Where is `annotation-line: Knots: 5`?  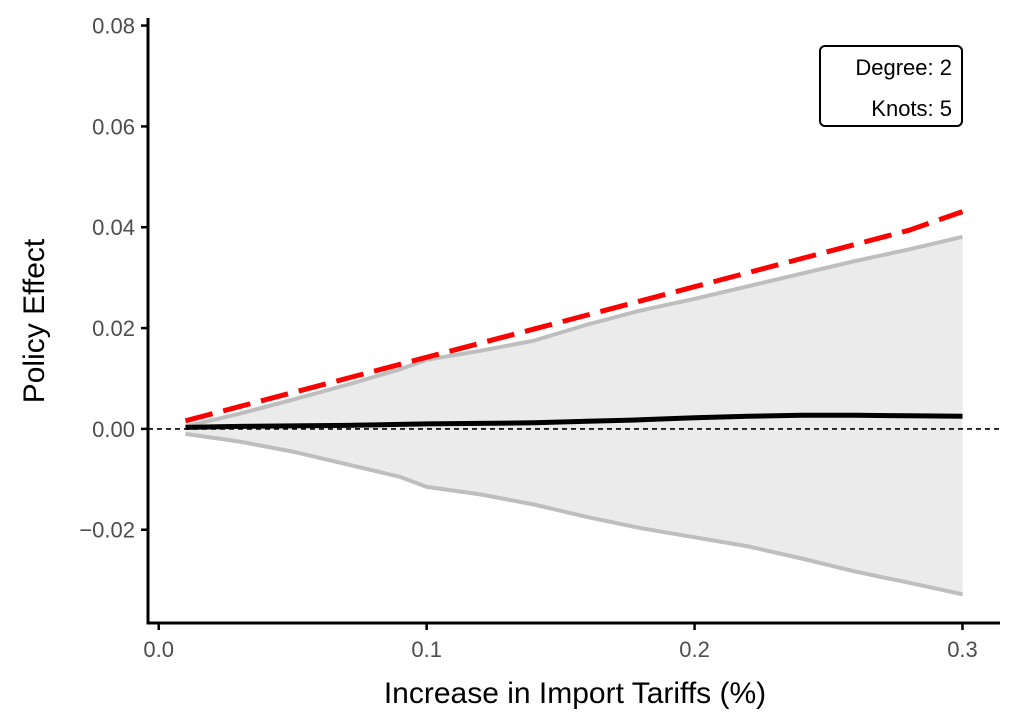 annotation-line: Knots: 5 is located at coordinates (911, 108).